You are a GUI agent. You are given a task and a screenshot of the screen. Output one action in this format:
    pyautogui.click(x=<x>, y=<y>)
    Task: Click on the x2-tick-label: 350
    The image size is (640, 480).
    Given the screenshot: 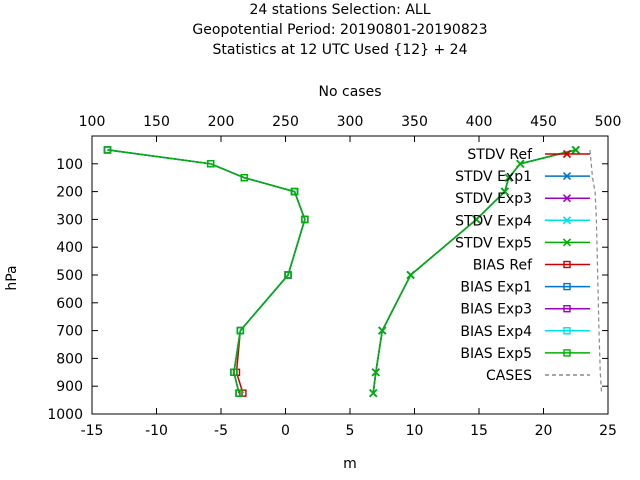 What is the action you would take?
    pyautogui.click(x=414, y=122)
    